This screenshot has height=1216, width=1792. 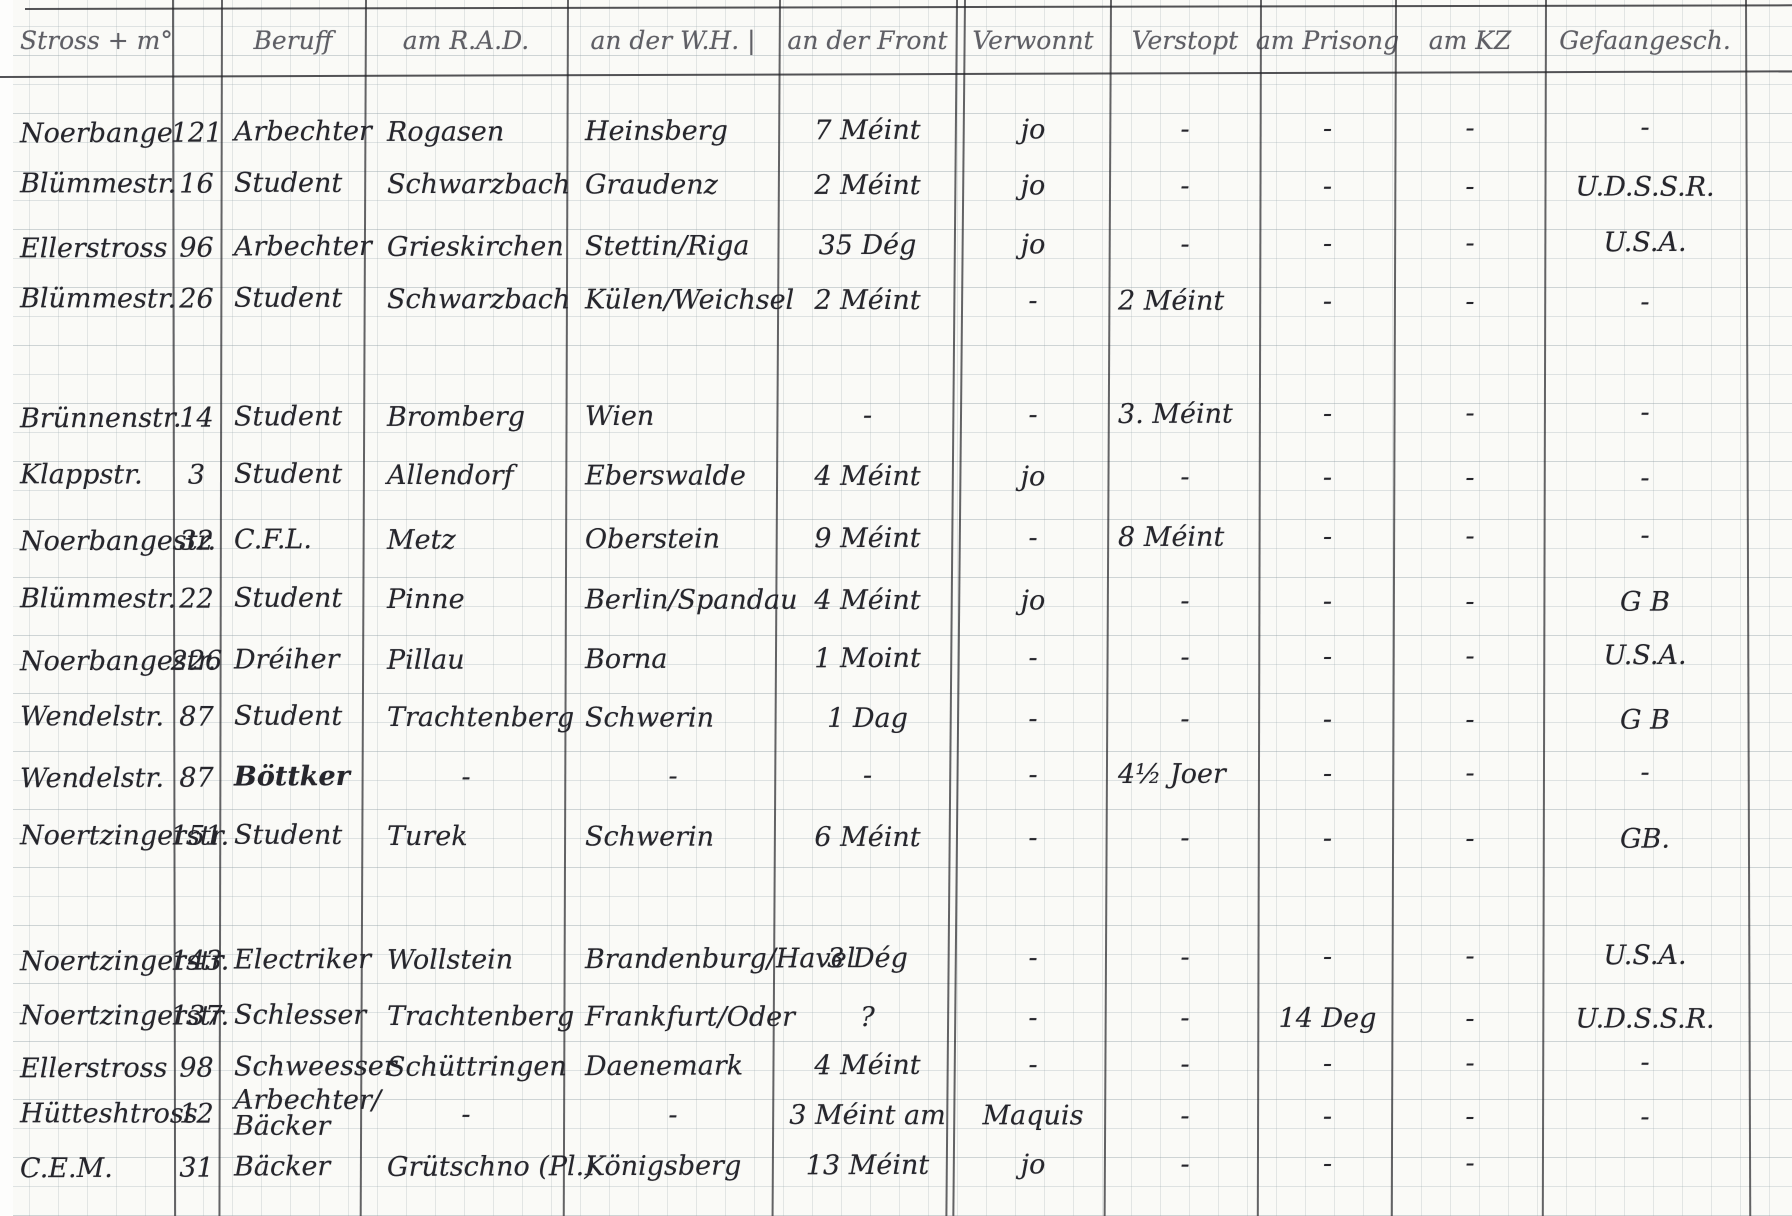 I want to click on cell-beruff: Bäcker, so click(x=282, y=1167).